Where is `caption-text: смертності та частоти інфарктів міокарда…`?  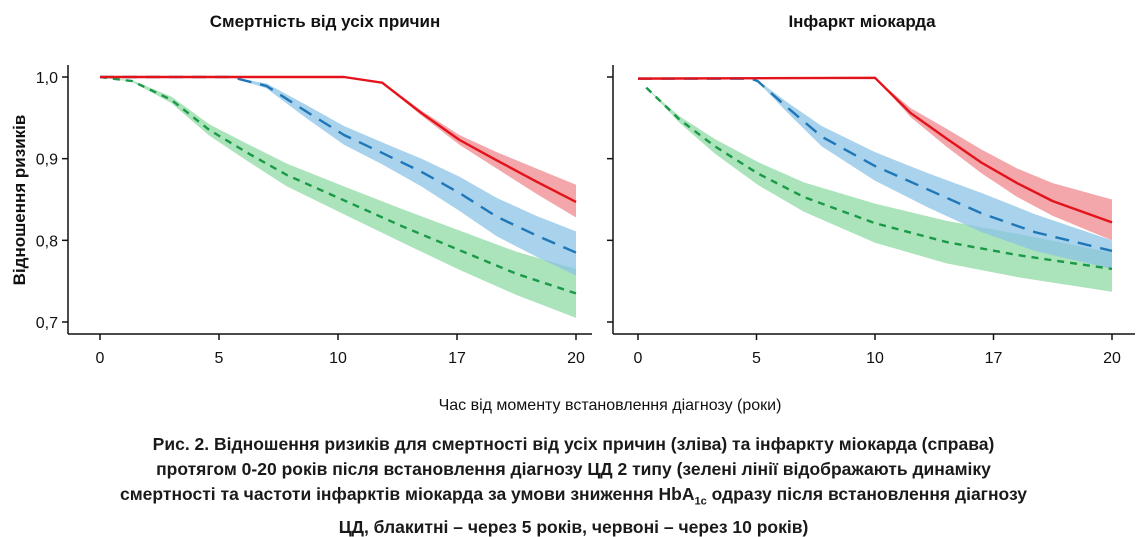 caption-text: смертності та частоти інфарктів міокарда… is located at coordinates (407, 494).